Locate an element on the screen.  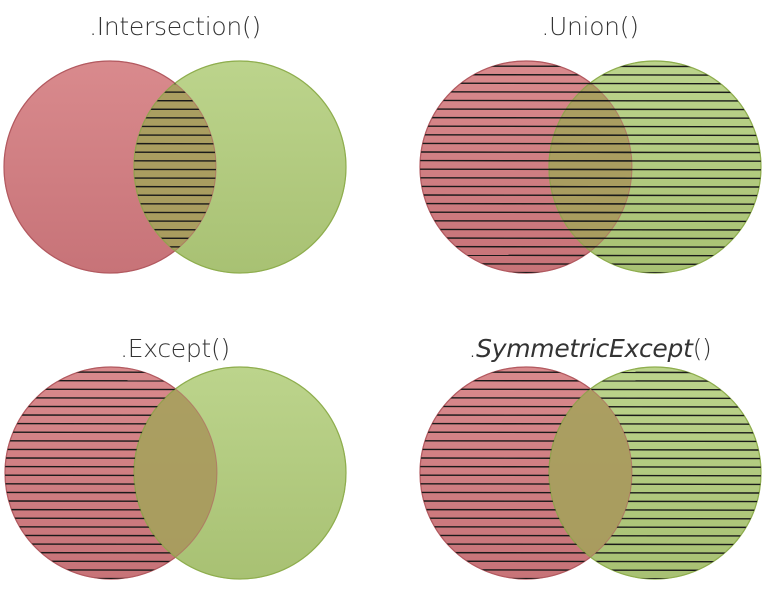
diagram-title: .Union() is located at coordinates (590, 26).